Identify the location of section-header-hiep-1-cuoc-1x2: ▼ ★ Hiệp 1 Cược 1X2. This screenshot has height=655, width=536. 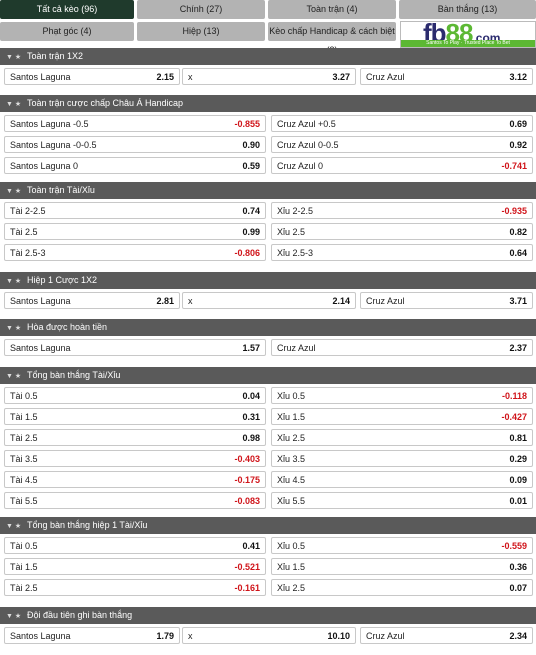
(268, 280).